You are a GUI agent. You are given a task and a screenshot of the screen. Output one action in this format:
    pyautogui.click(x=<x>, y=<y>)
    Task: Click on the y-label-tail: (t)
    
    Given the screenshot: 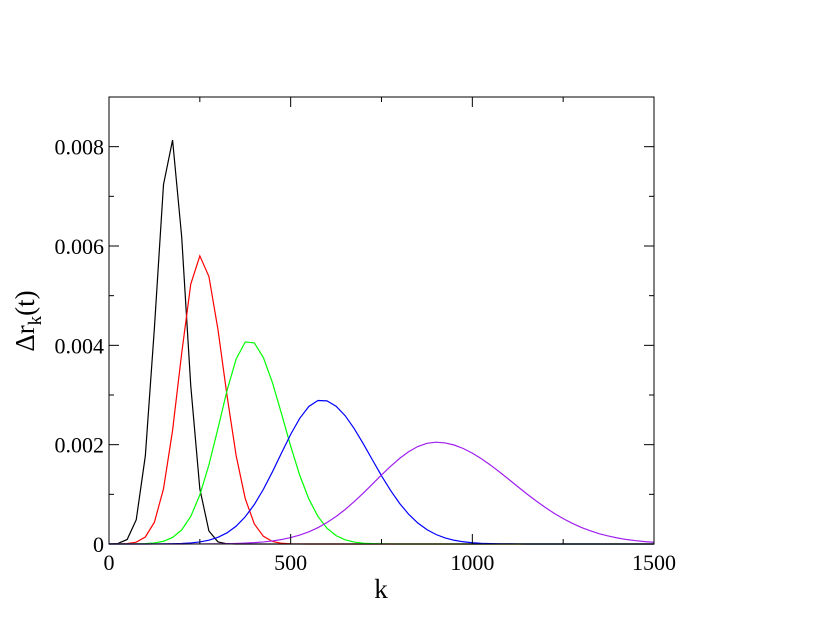 What is the action you would take?
    pyautogui.click(x=25, y=302)
    